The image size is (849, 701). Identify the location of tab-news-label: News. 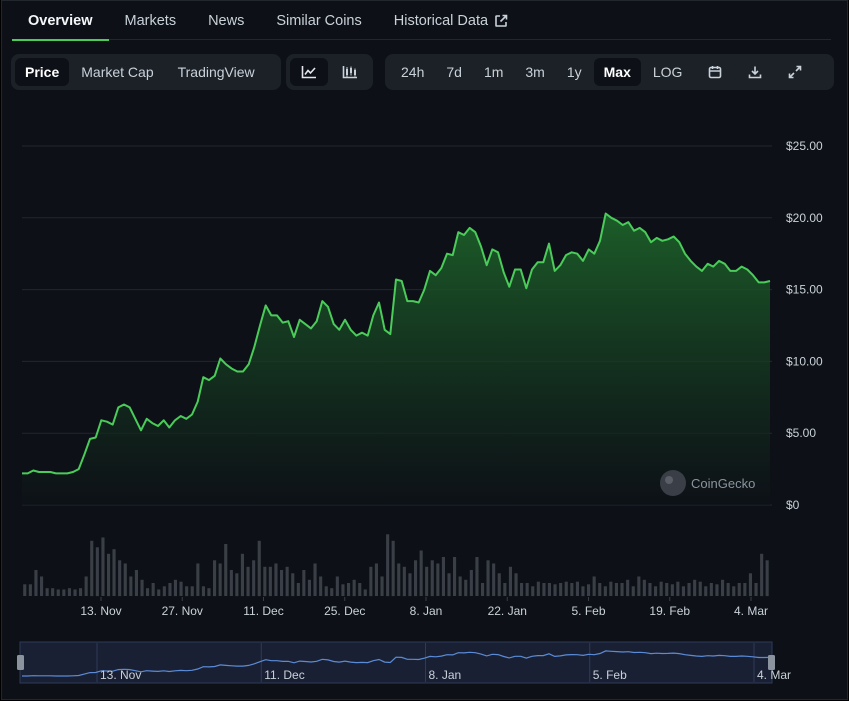
(226, 20).